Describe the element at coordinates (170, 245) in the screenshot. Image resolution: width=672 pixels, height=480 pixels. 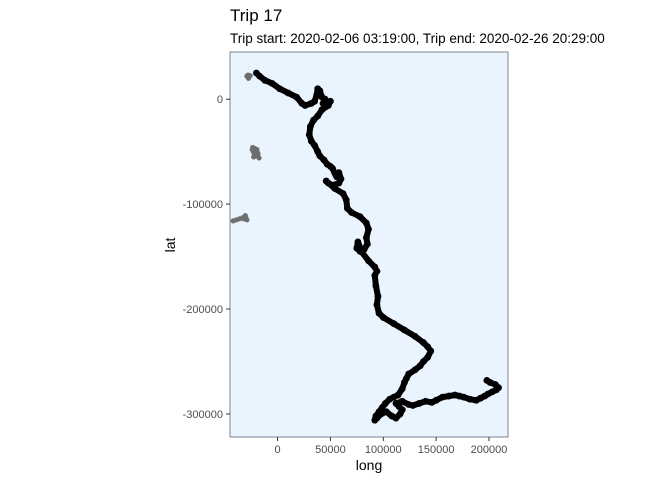
I see `y-axis-title: lat` at that location.